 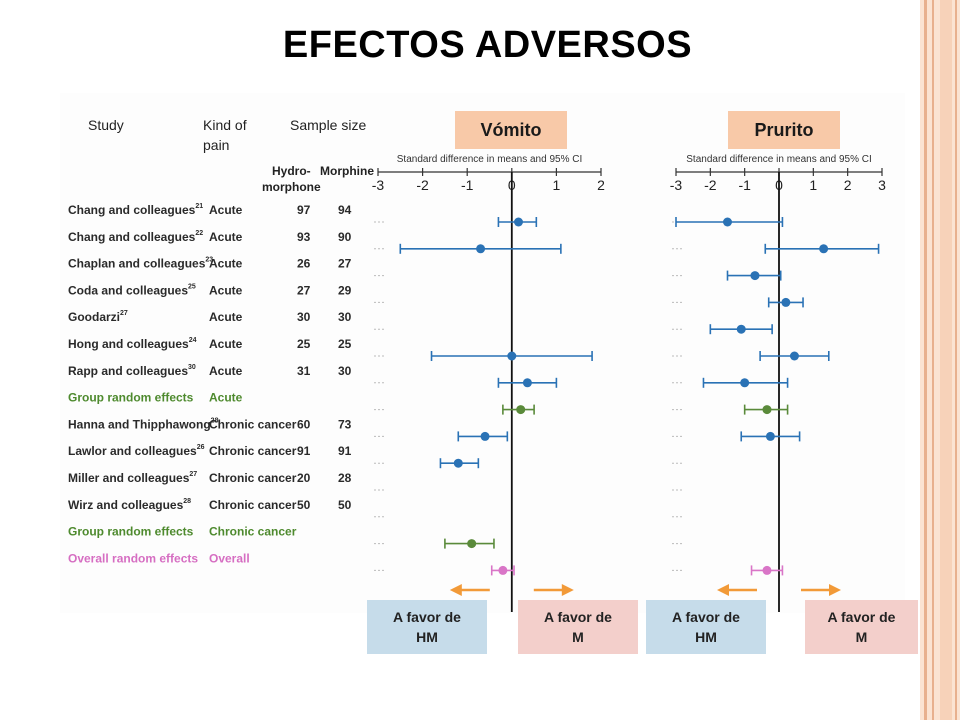 What do you see at coordinates (143, 424) in the screenshot?
I see `table-row-study: Hanna and Thipphawong28` at bounding box center [143, 424].